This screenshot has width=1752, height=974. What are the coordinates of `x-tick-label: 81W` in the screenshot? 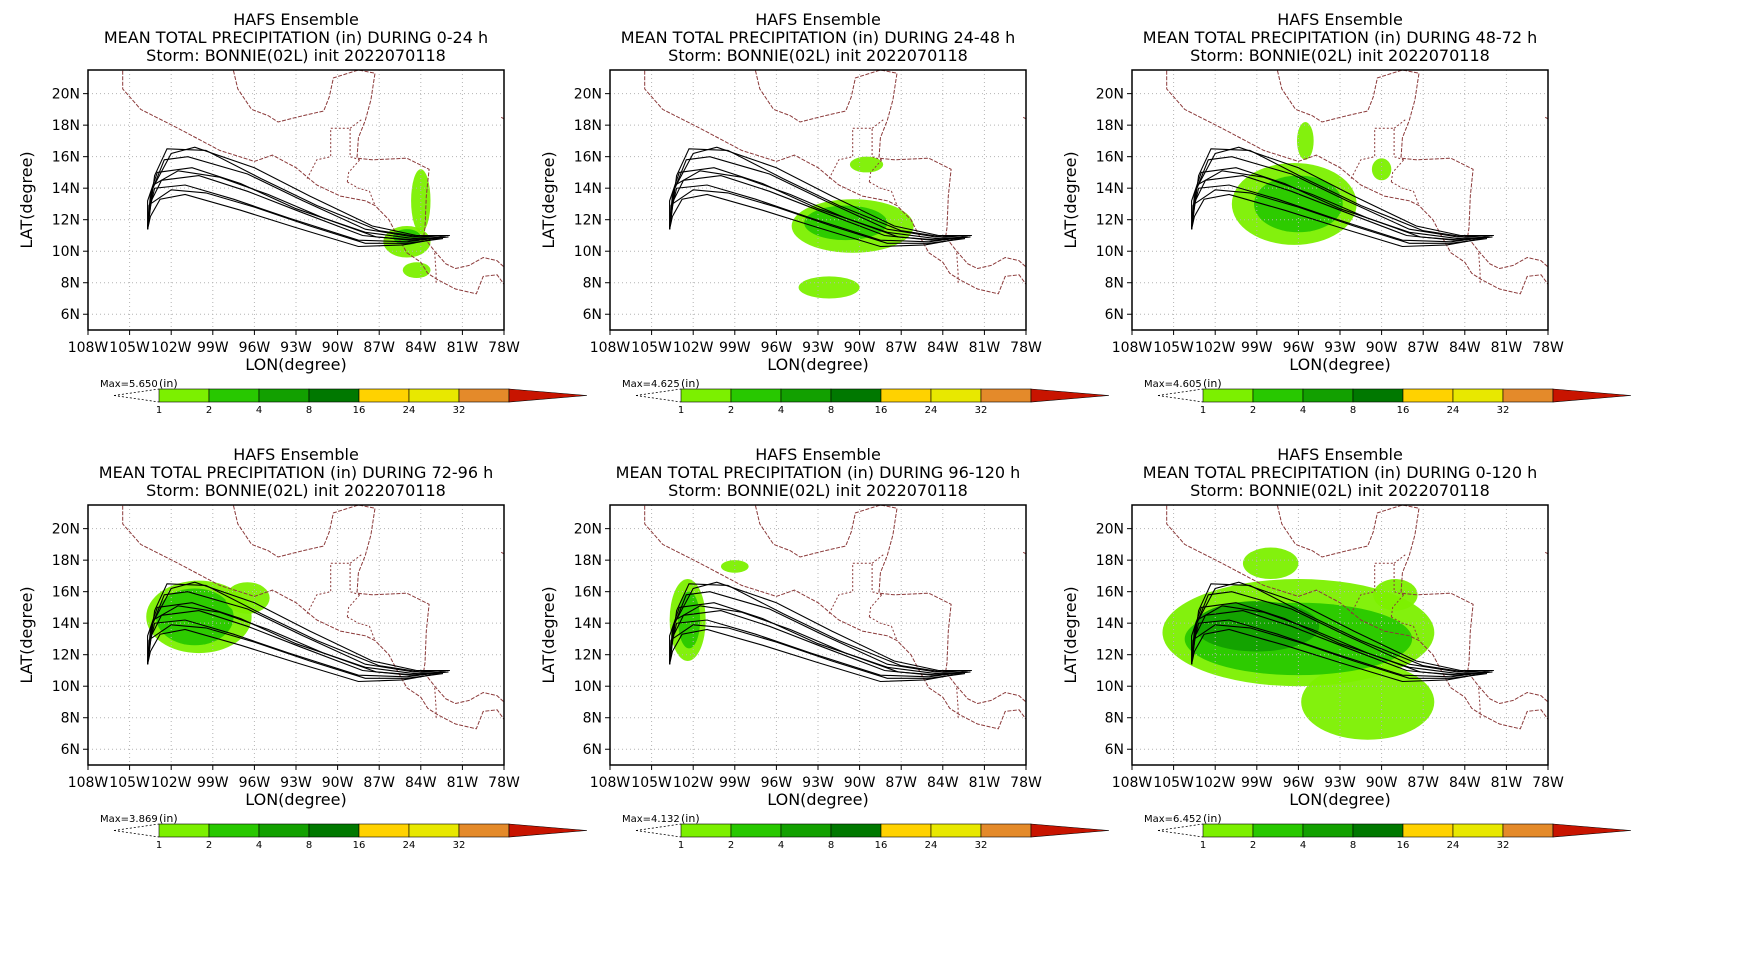 It's located at (1507, 783).